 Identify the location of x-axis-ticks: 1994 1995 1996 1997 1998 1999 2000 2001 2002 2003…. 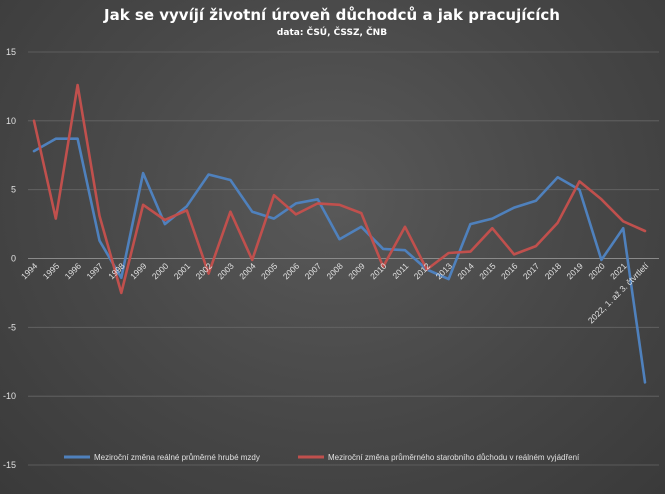
(335, 292).